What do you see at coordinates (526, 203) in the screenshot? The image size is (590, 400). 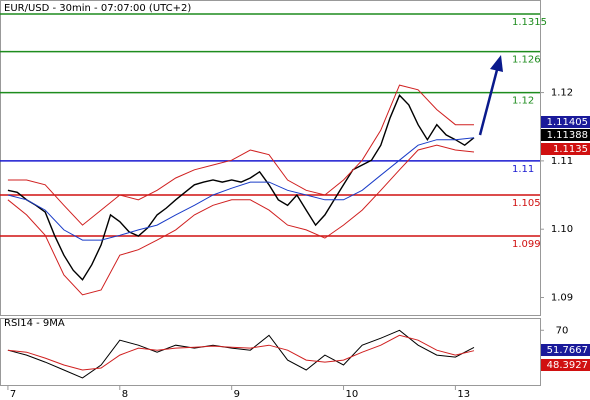 I see `level-label: 1.105` at bounding box center [526, 203].